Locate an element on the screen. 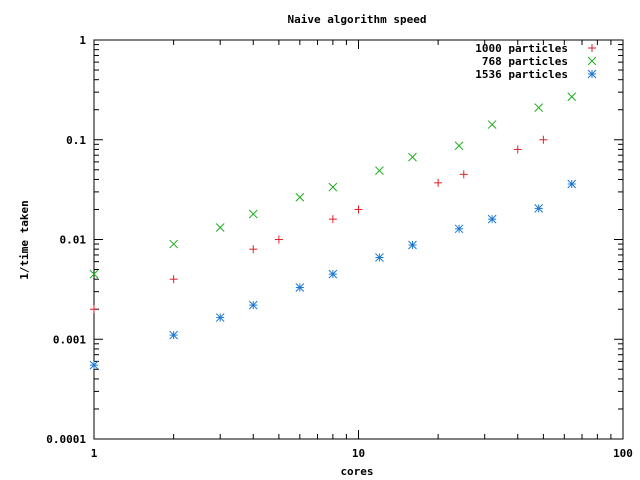 The image size is (640, 480). y-tick-label: 0.01 is located at coordinates (73, 240).